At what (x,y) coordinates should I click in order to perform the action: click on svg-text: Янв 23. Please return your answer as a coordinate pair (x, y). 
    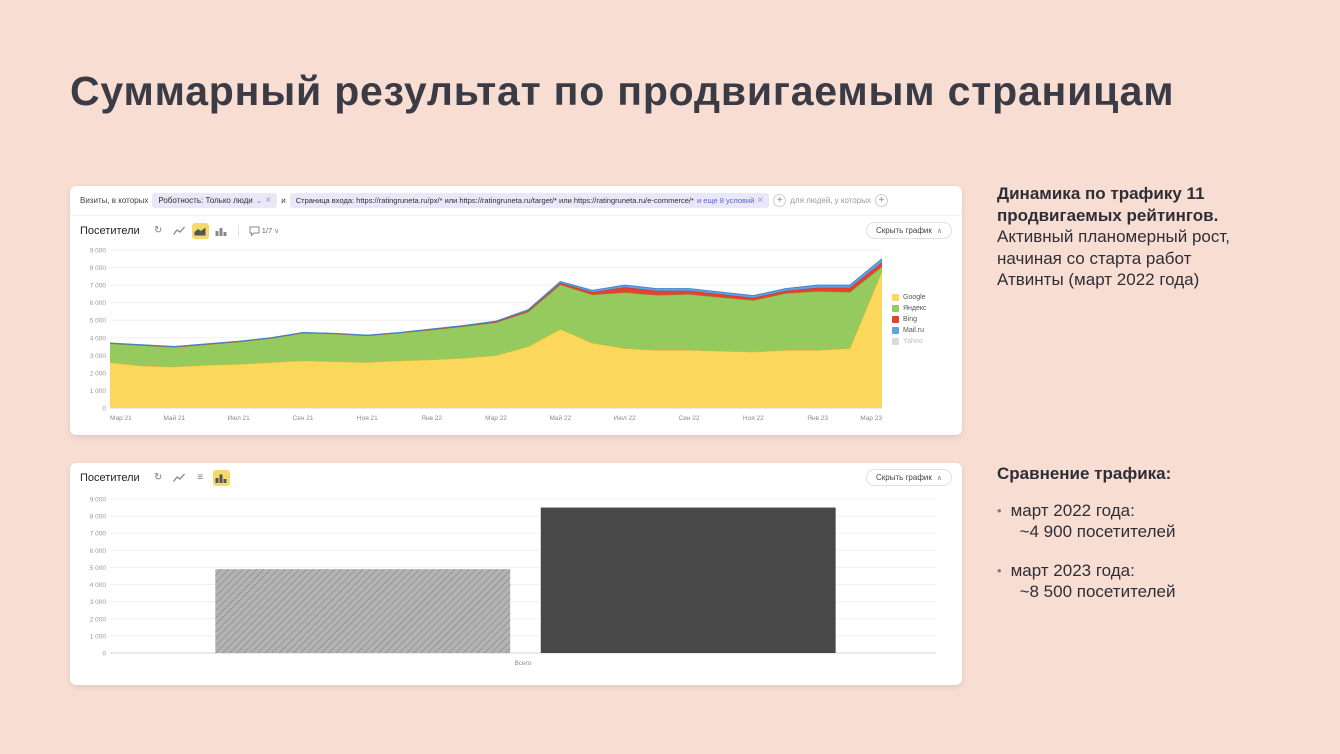
    Looking at the image, I should click on (817, 418).